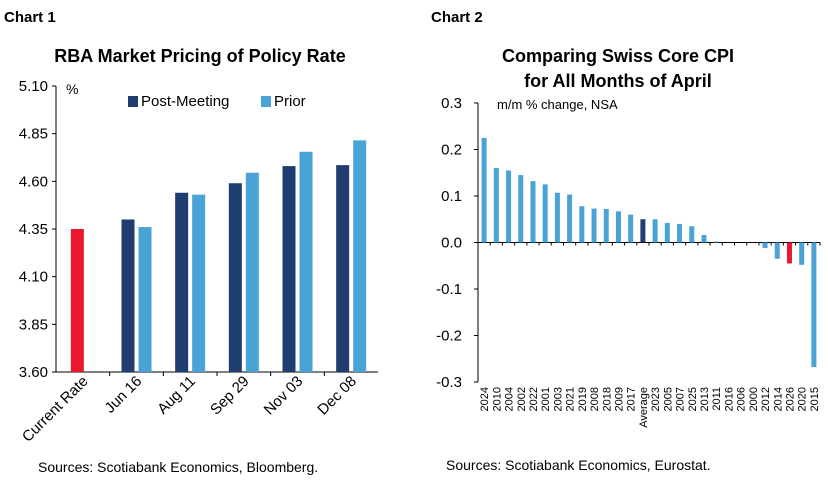 This screenshot has width=828, height=483. I want to click on chart2-x-tick-label: 2019, so click(583, 399).